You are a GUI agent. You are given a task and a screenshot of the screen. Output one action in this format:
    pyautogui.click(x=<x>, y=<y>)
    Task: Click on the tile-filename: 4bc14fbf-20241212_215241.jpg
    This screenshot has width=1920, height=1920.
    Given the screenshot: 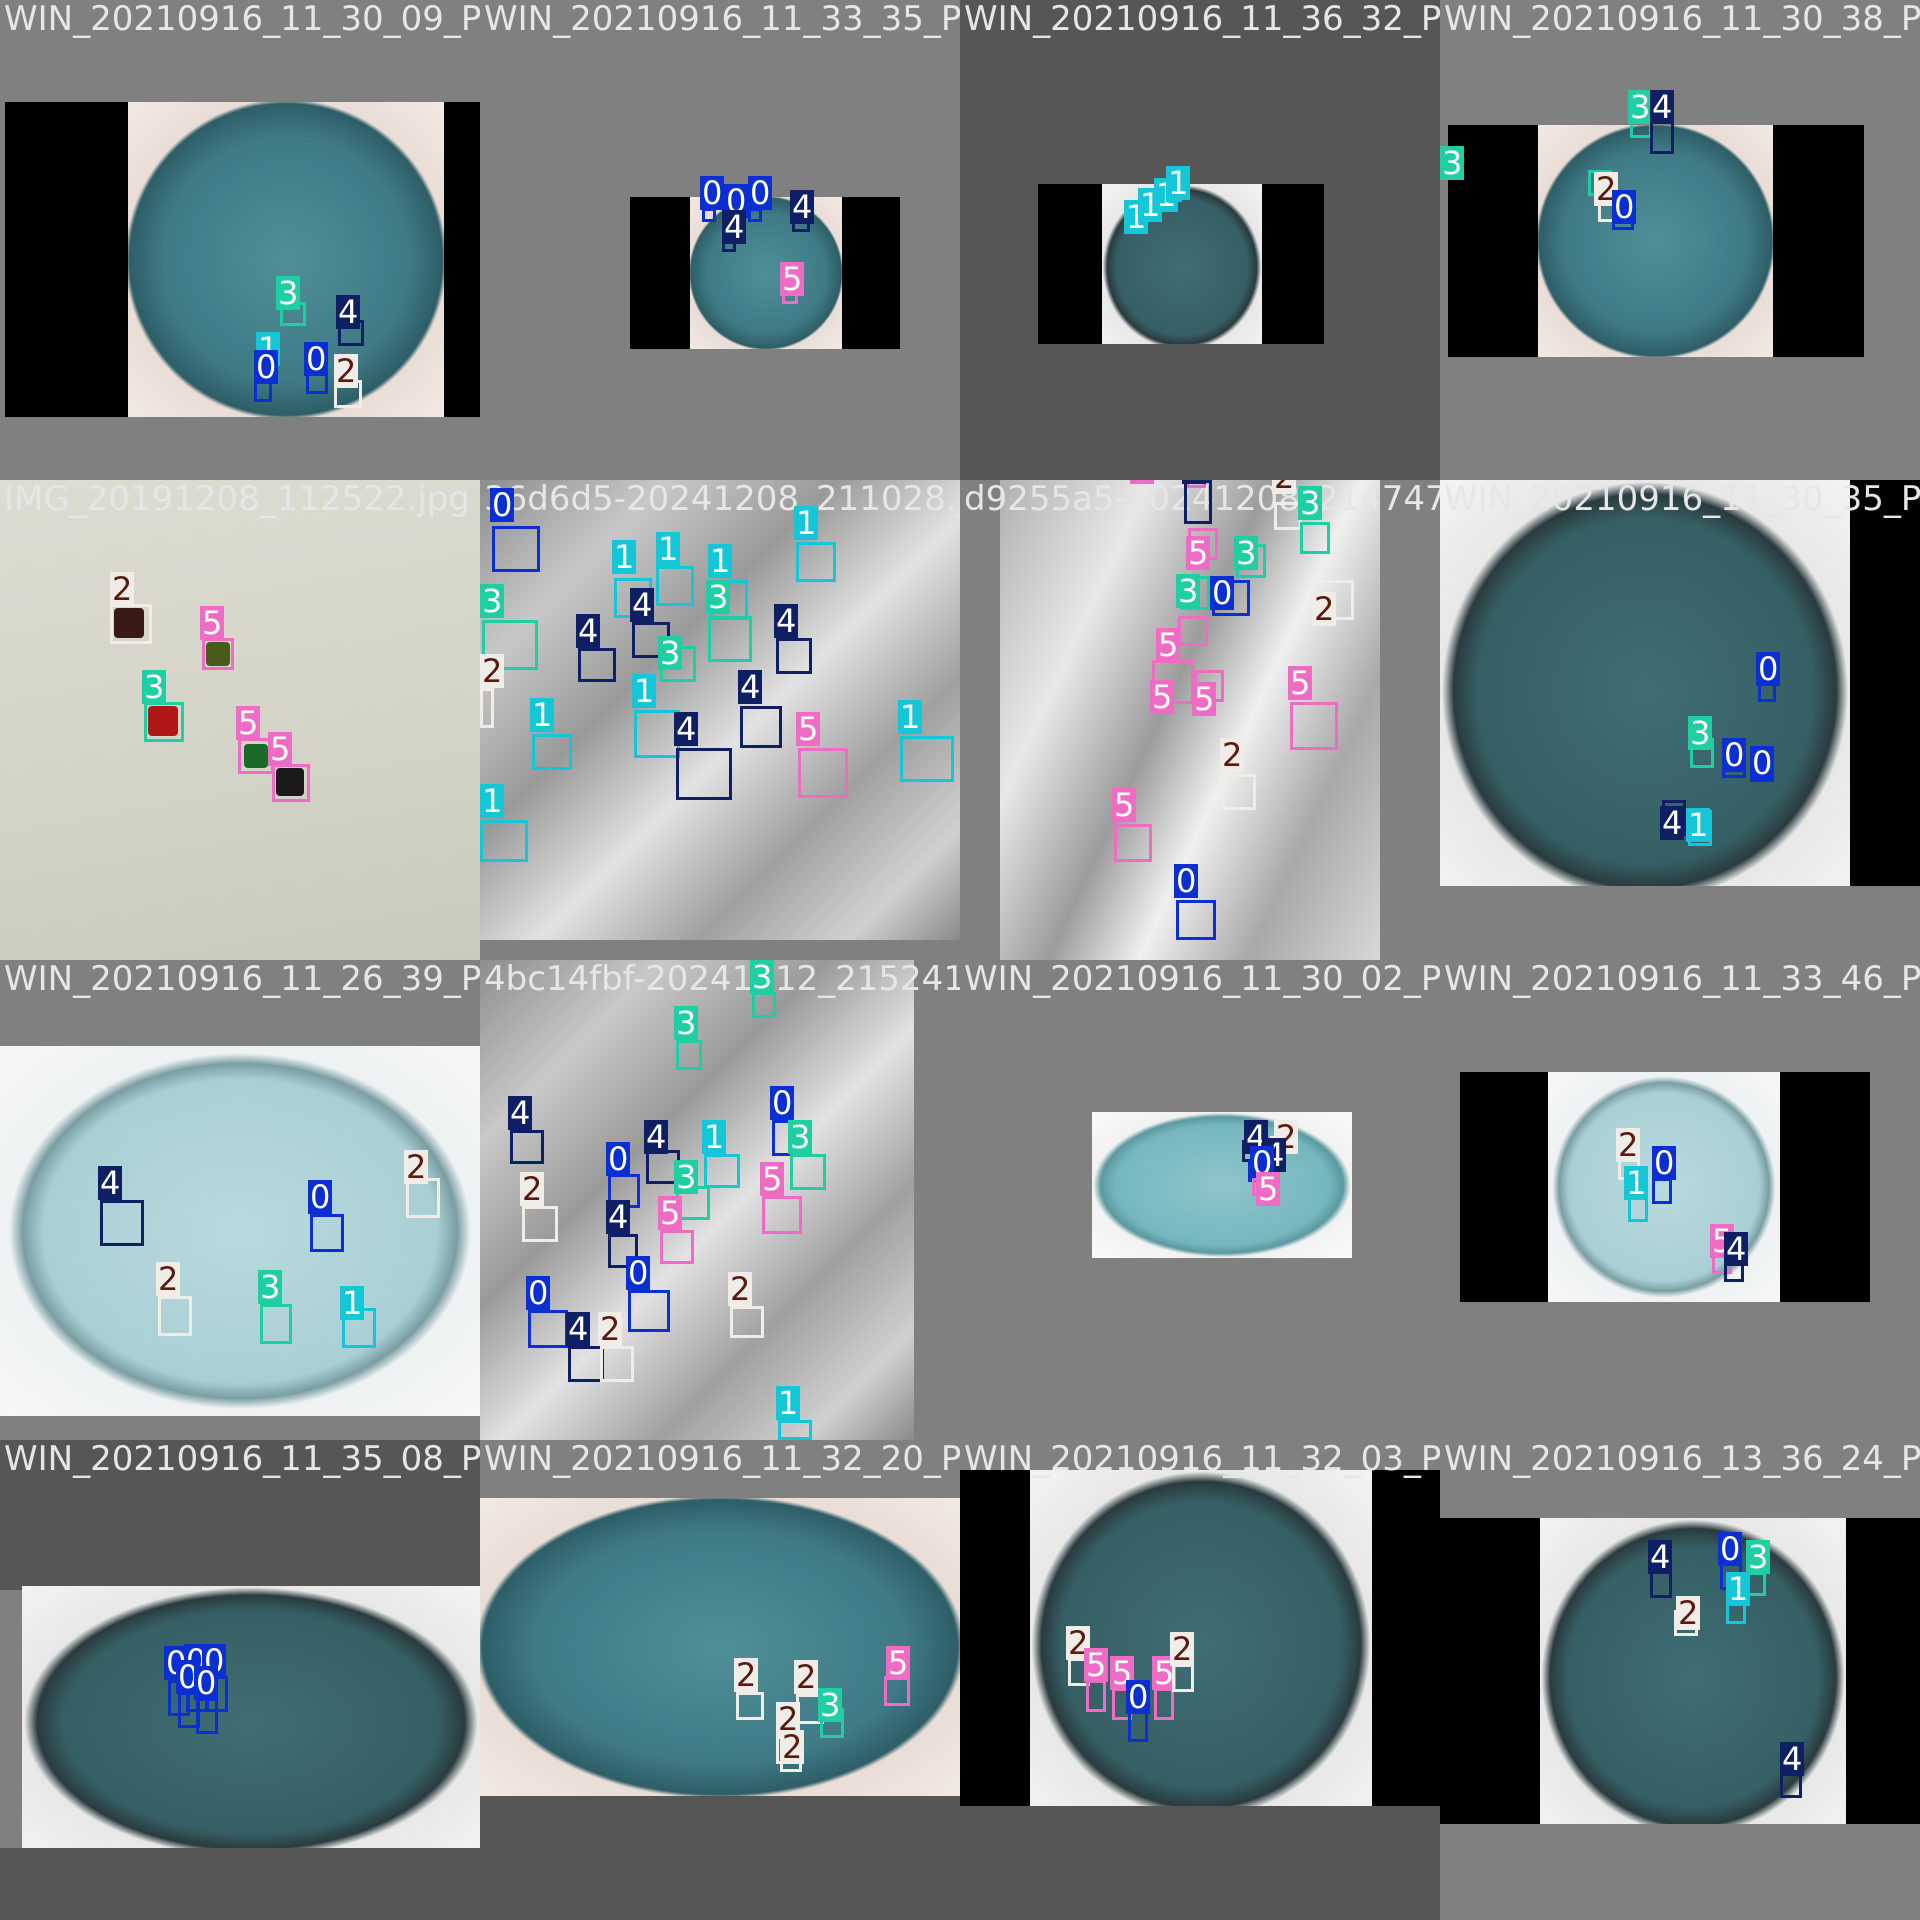 What is the action you would take?
    pyautogui.click(x=722, y=979)
    